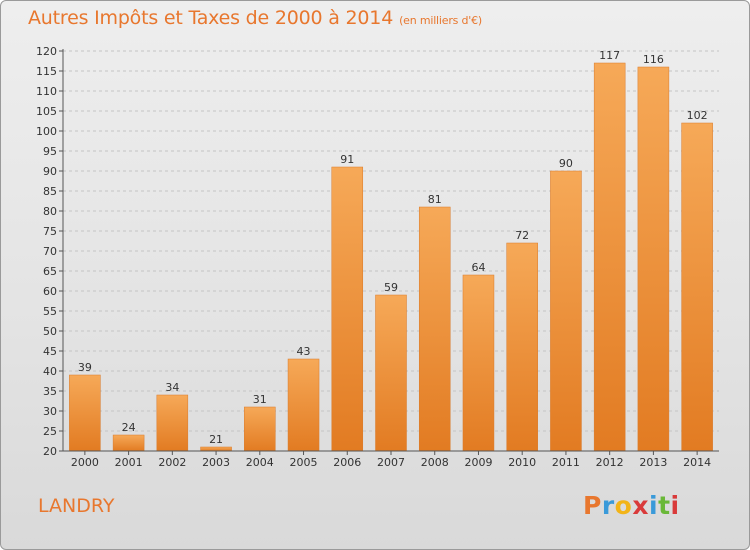 The height and width of the screenshot is (550, 750). What do you see at coordinates (653, 462) in the screenshot?
I see `x-tick-label-2013: 2013` at bounding box center [653, 462].